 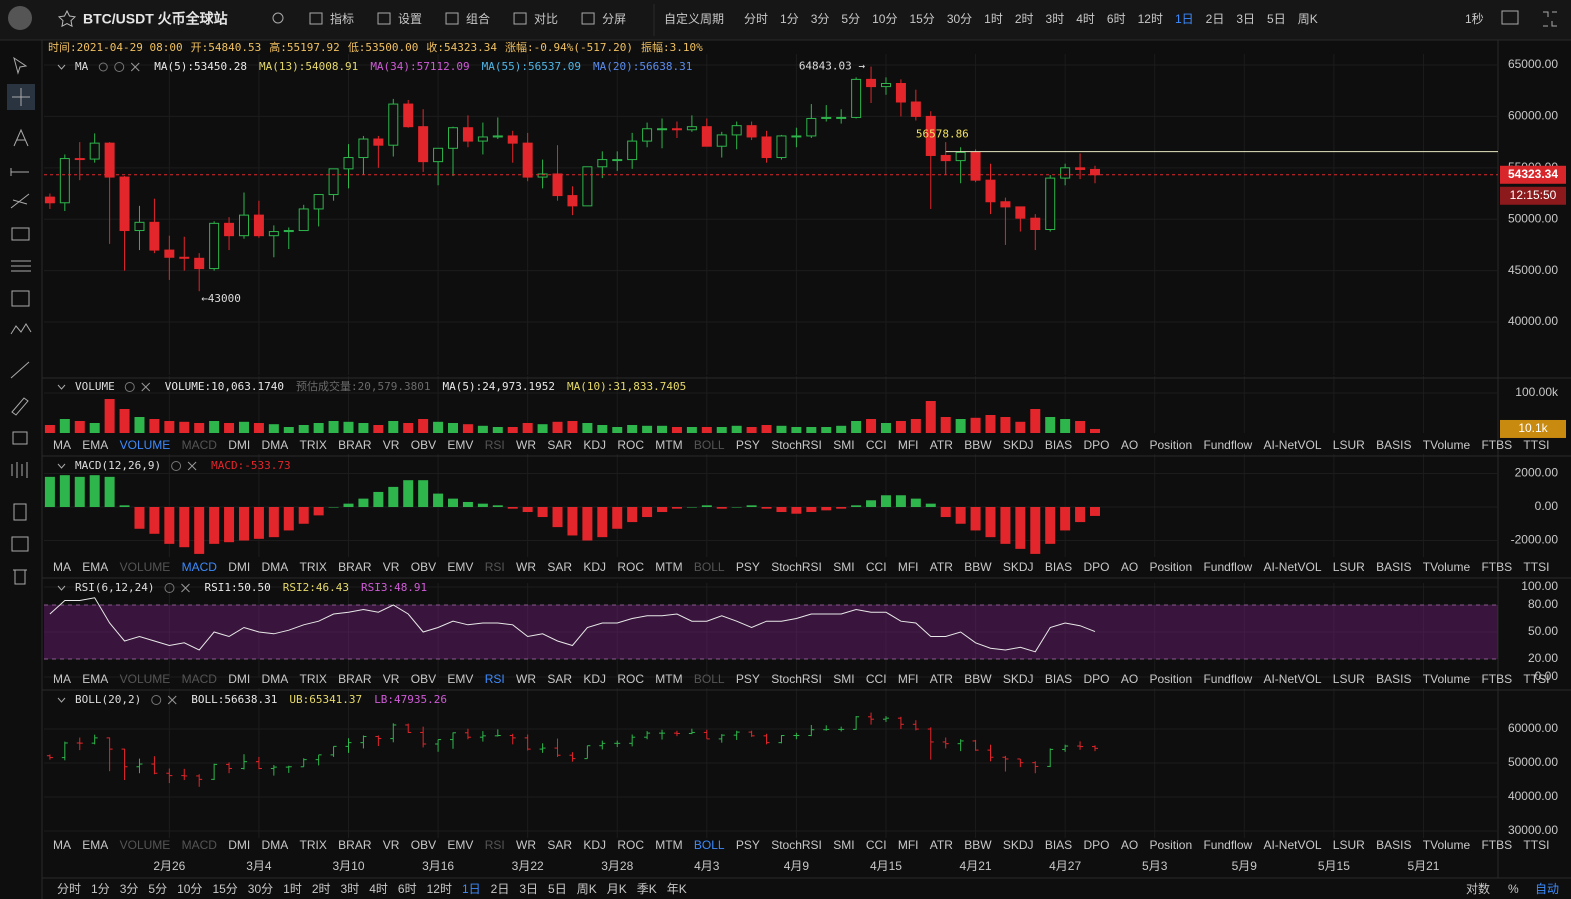 I want to click on indicator-tab: AO, so click(x=1129, y=445).